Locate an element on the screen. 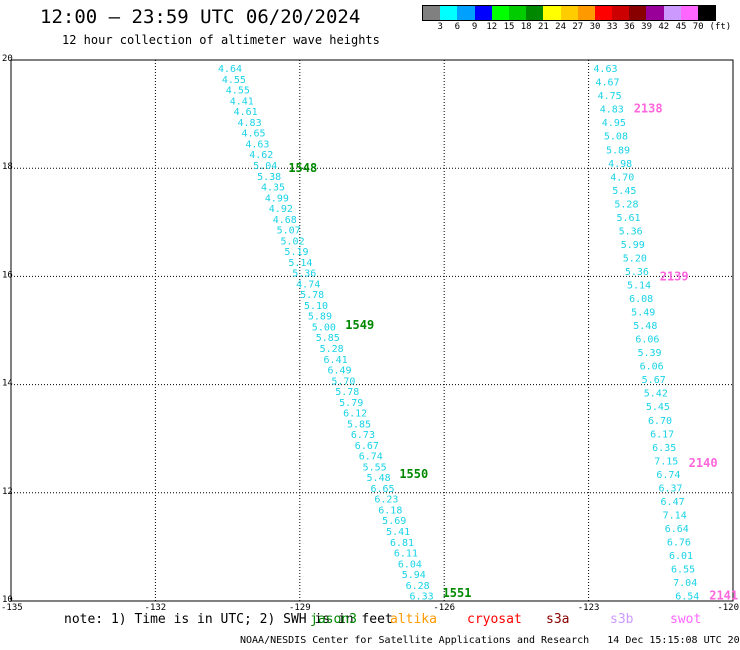  wave-height-value: 5.00 is located at coordinates (324, 327).